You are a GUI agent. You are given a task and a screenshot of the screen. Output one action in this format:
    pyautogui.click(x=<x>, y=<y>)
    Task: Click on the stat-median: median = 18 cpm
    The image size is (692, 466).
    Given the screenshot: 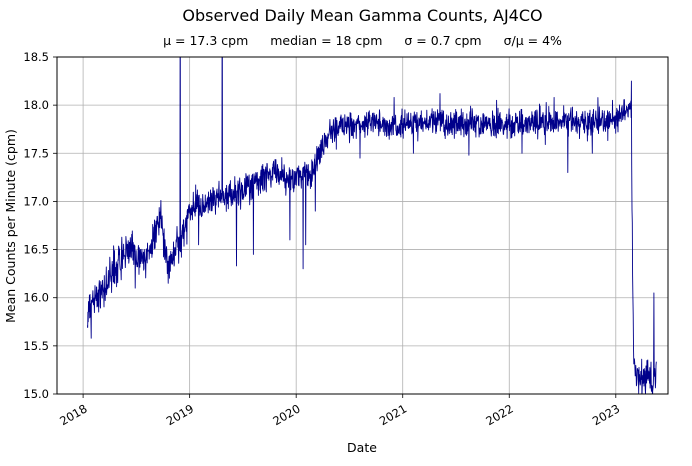 What is the action you would take?
    pyautogui.click(x=326, y=40)
    